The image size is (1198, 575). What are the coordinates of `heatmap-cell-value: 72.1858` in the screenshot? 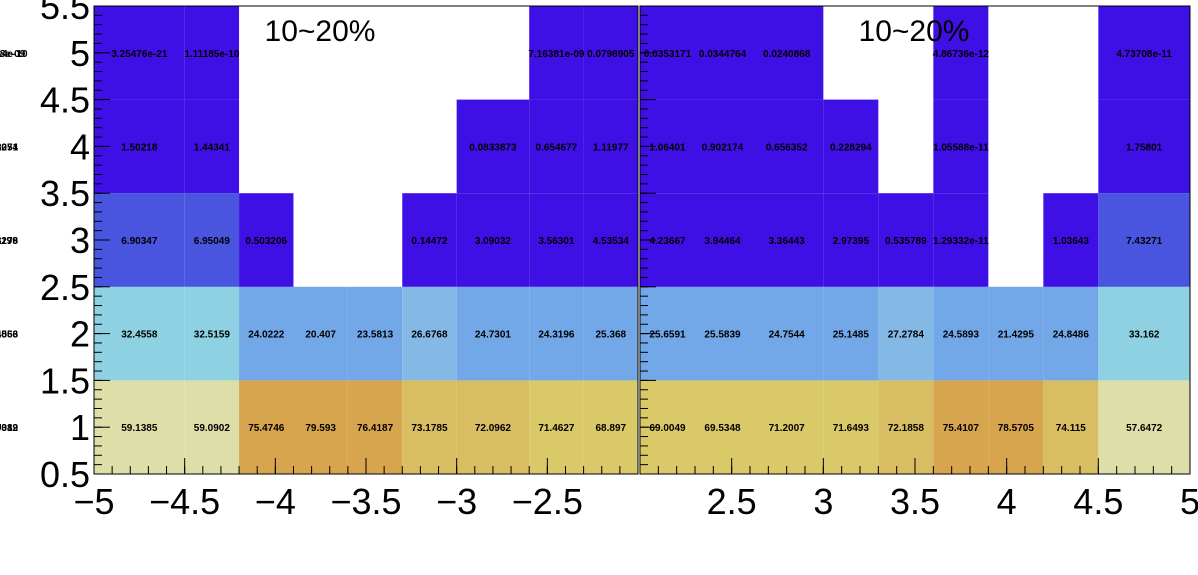 It's located at (906, 428).